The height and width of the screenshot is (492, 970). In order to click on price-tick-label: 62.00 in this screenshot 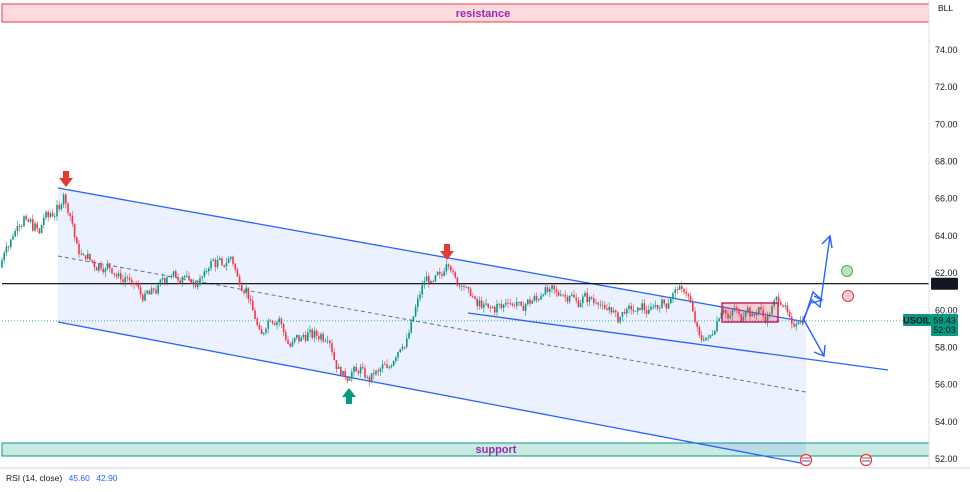, I will do `click(946, 273)`.